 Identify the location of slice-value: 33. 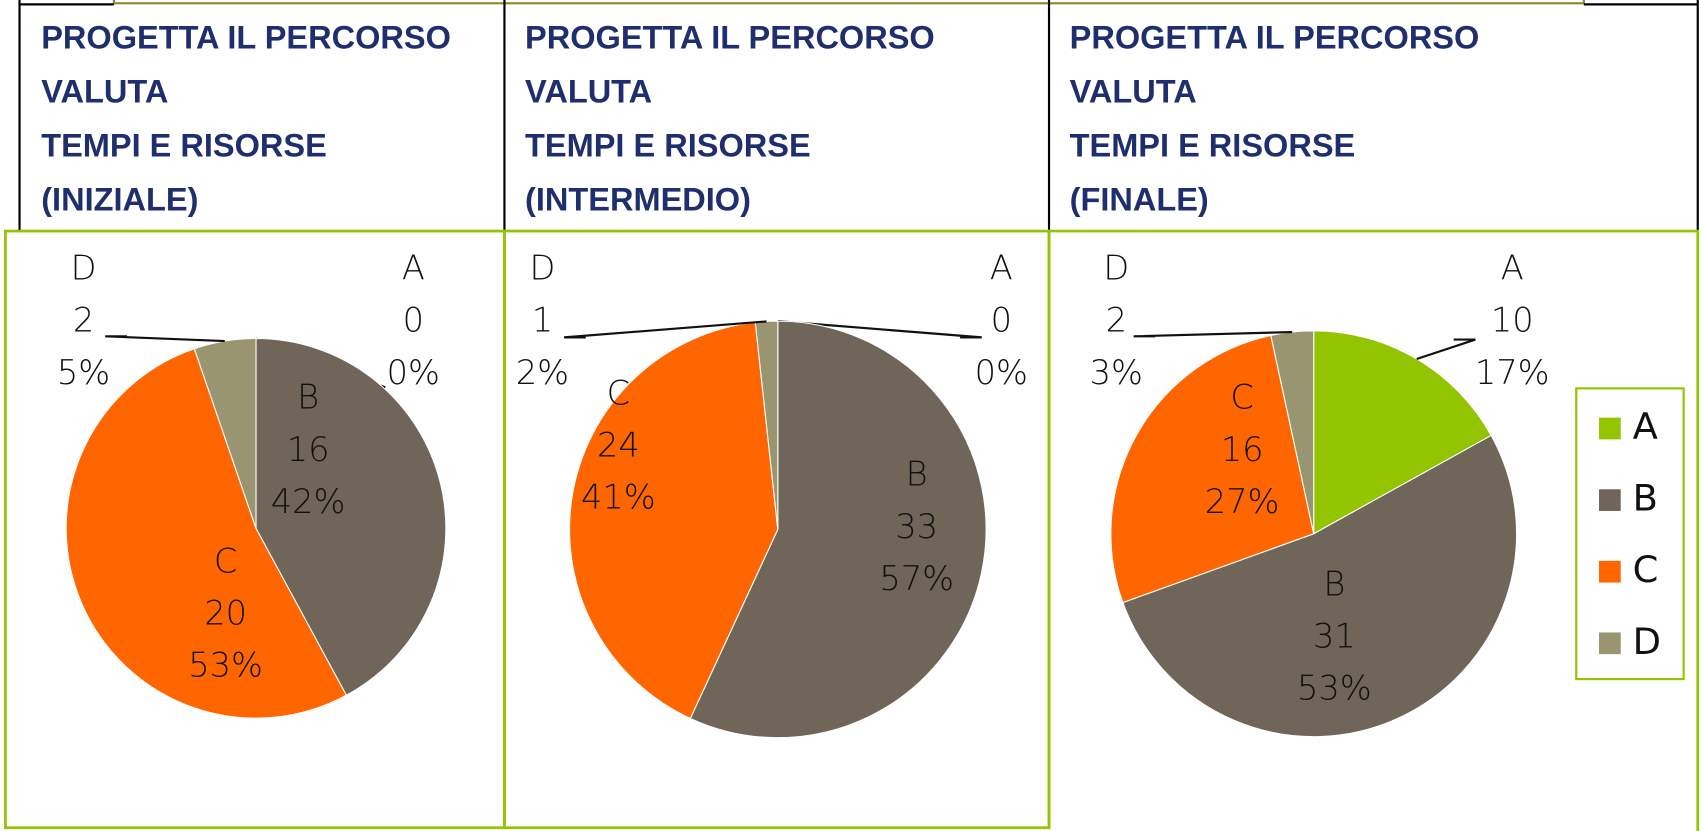
(916, 526).